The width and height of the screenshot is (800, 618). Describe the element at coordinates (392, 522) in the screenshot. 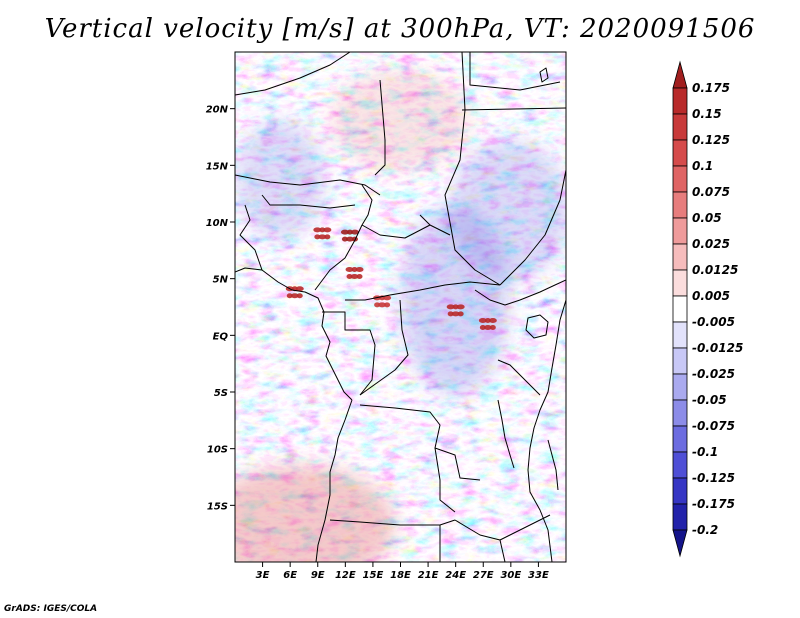

I see `border-angola-namibia` at that location.